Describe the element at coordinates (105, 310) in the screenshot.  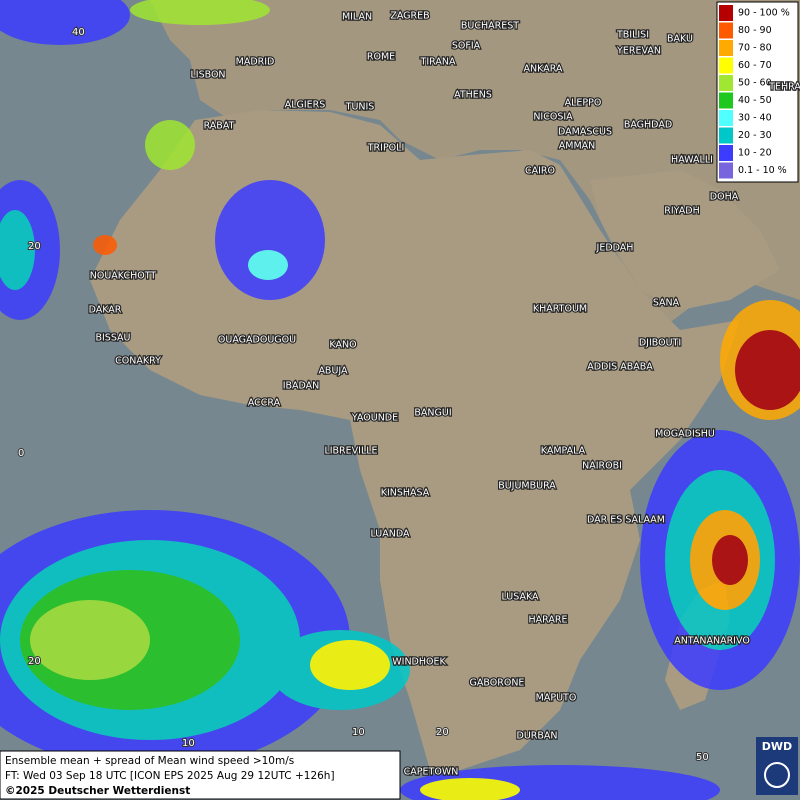
I see `city-label: DAKAR` at that location.